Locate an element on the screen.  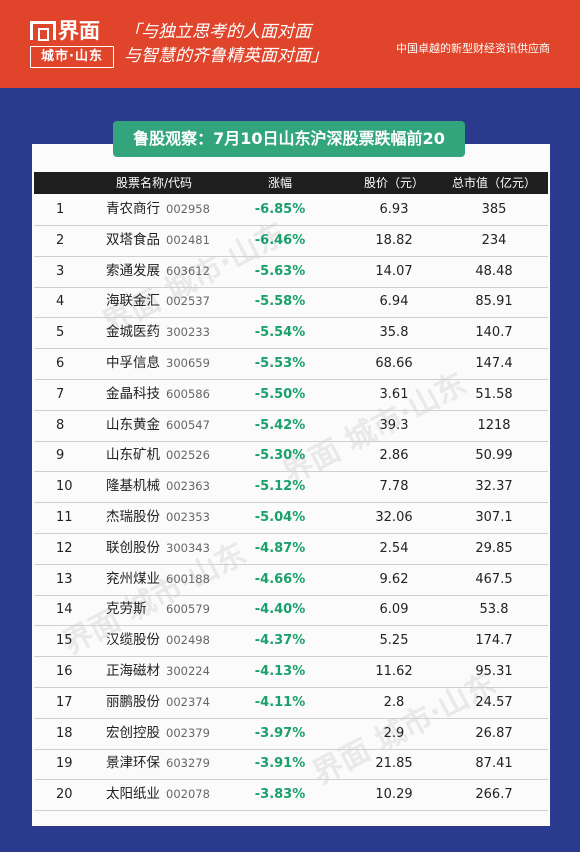
rank-cell: 7 is located at coordinates (60, 394).